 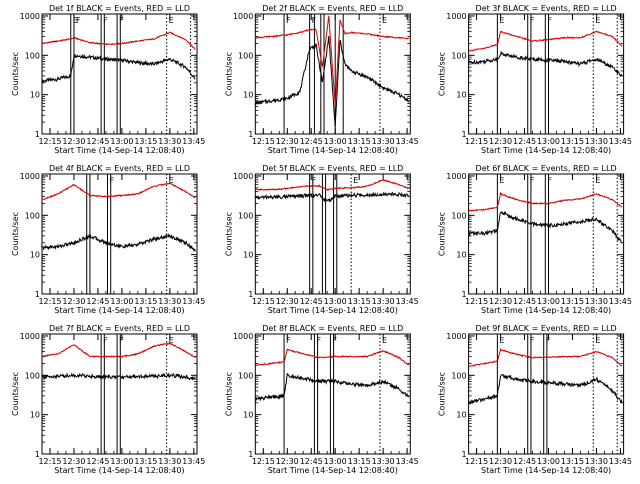 What do you see at coordinates (332, 8) in the screenshot?
I see `panel-title: Det 2f BLACK = Events, RED = LLD` at bounding box center [332, 8].